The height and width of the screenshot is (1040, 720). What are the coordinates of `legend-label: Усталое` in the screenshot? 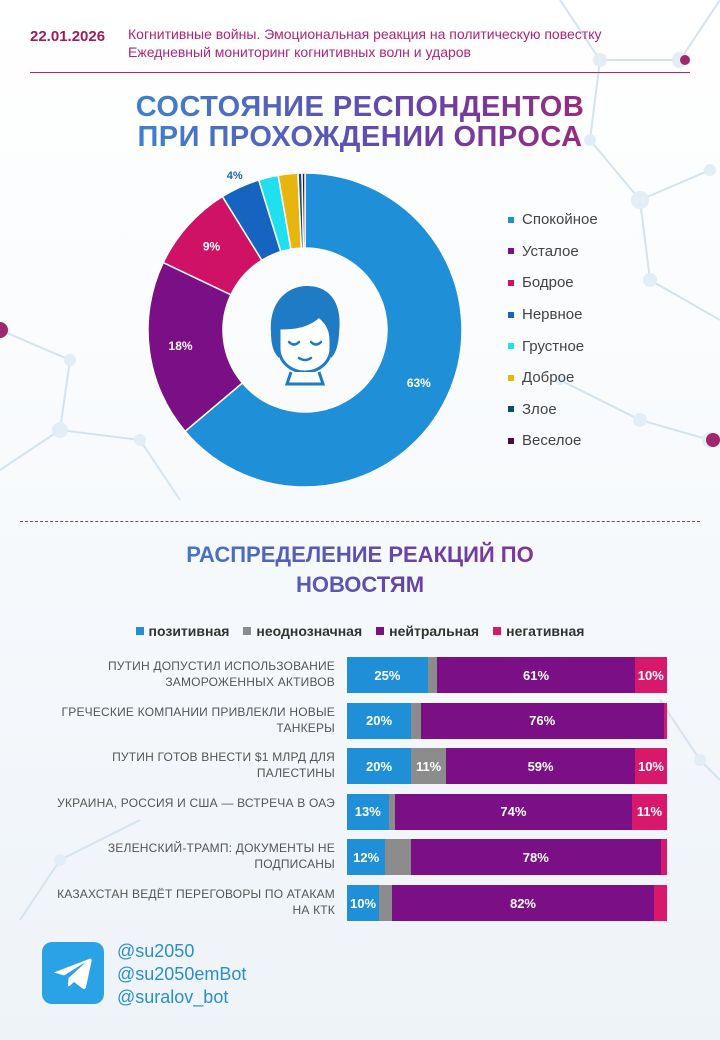 It's located at (550, 251).